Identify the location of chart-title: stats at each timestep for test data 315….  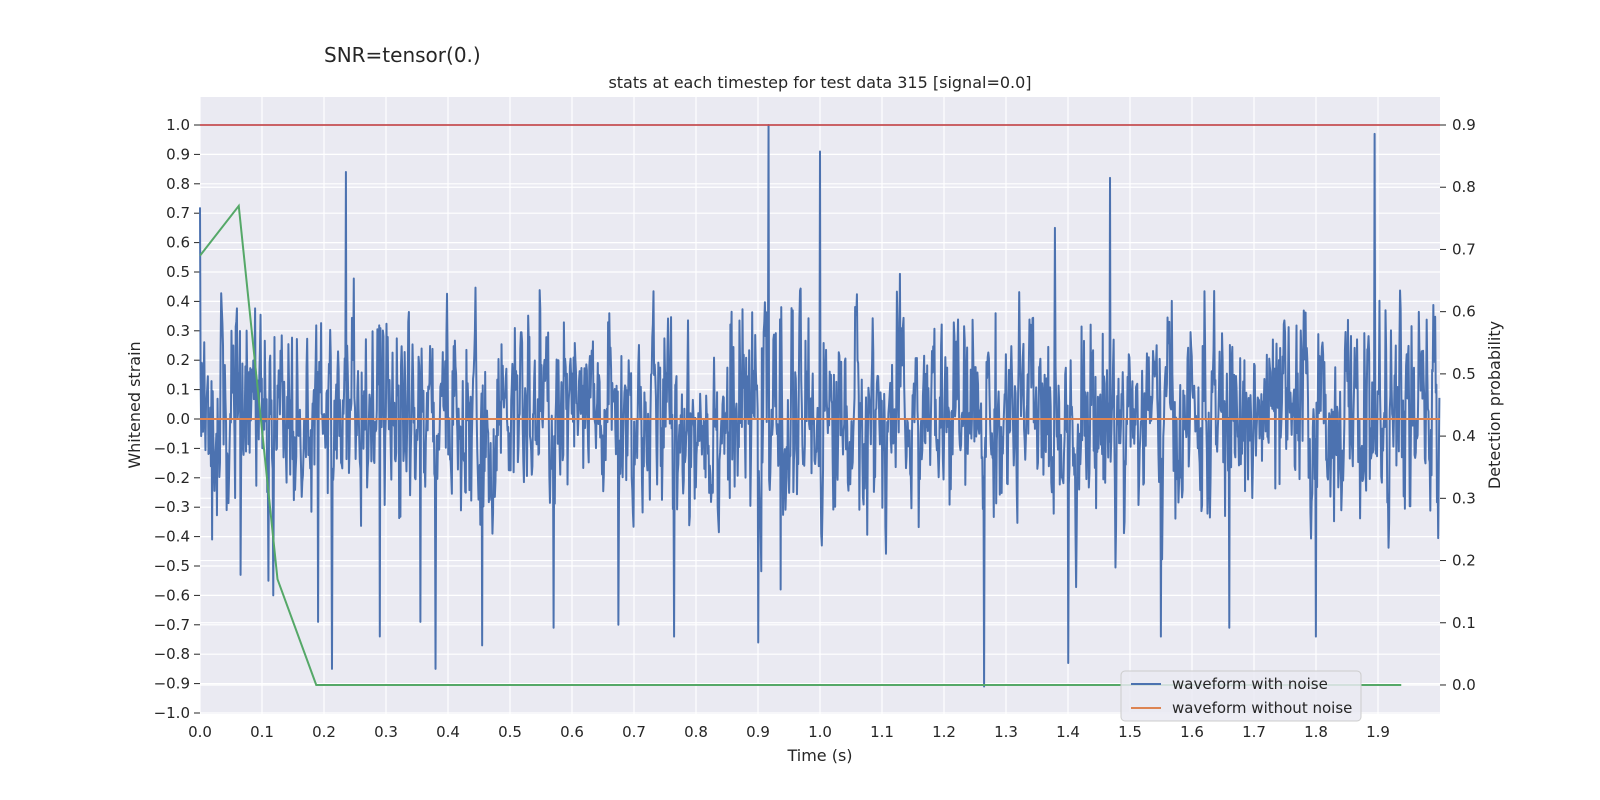
(819, 82).